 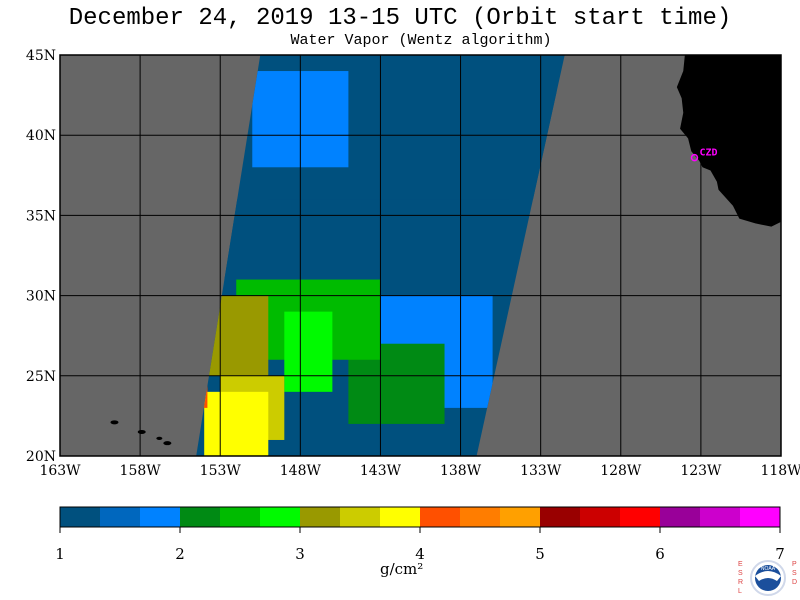 I want to click on y-tick-label: 20N, so click(x=41, y=457).